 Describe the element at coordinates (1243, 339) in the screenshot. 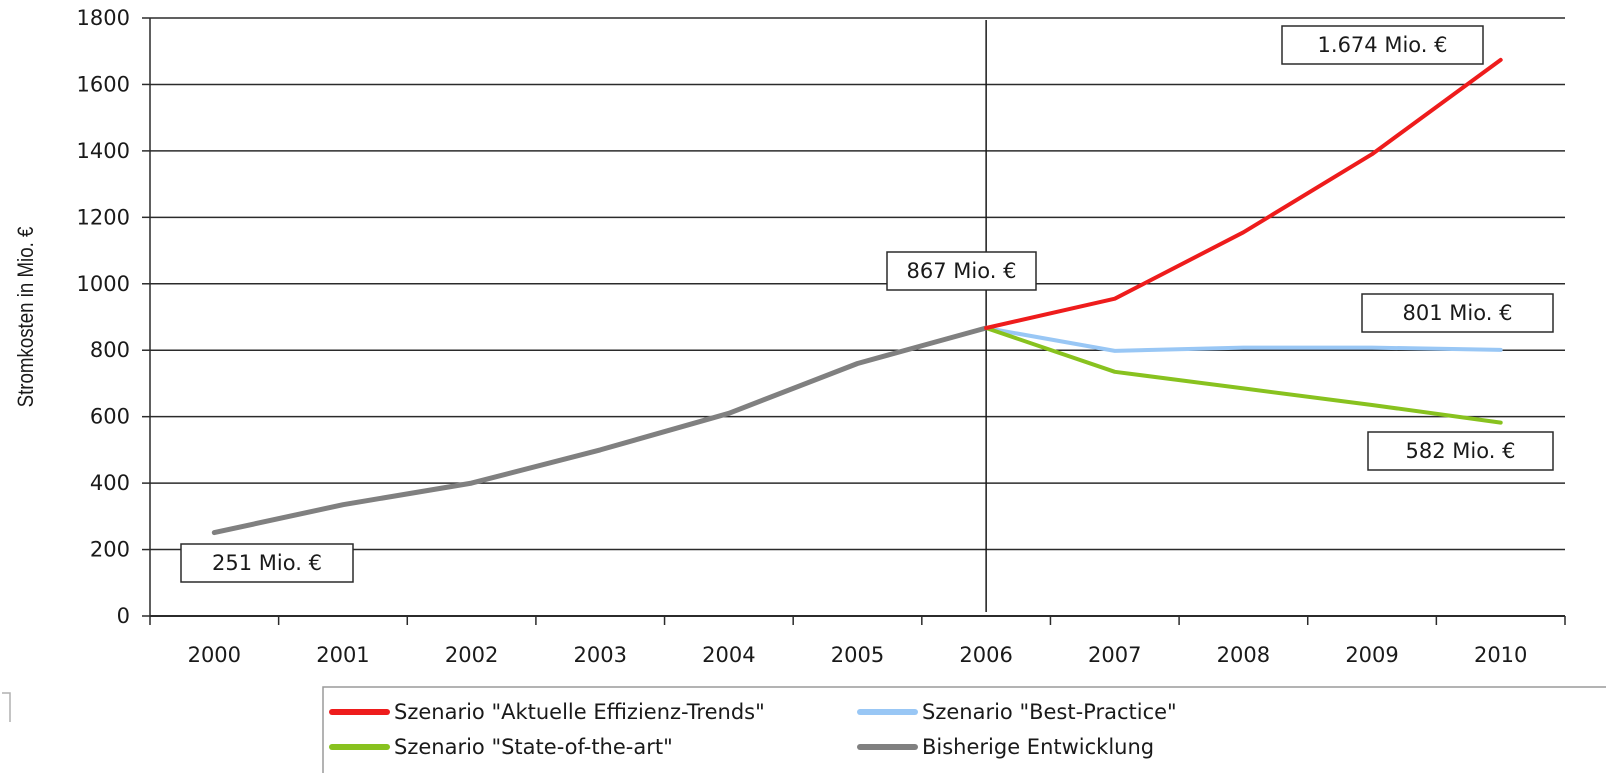

I see `series-line-szenario-best-practice` at that location.